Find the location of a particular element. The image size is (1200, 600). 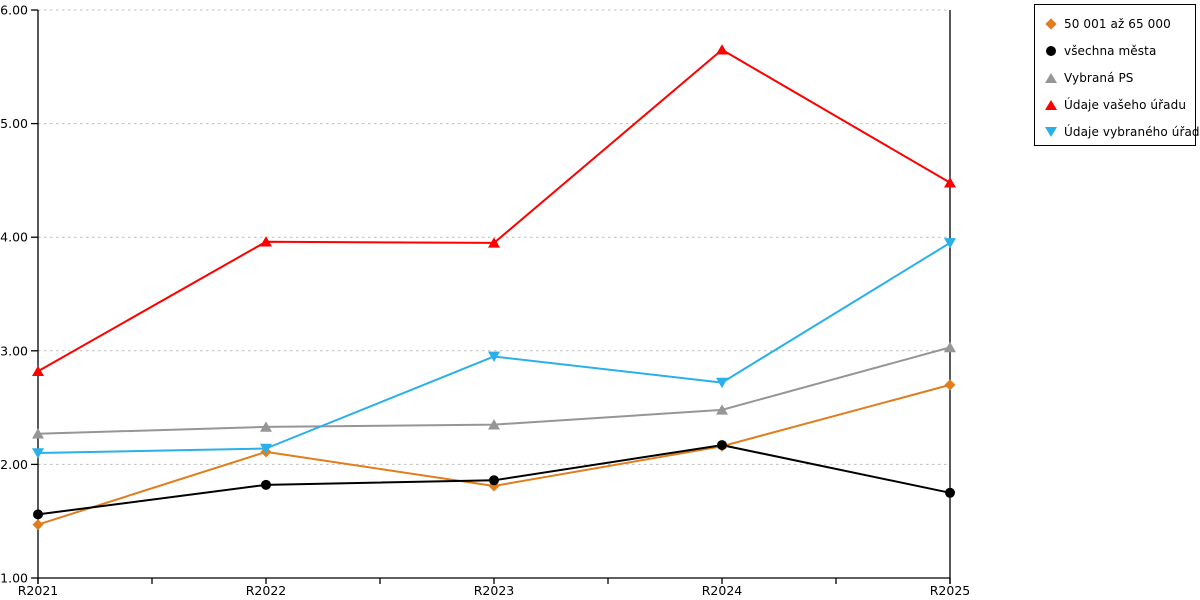

legend-item: Vybraná PS is located at coordinates (1119, 77).